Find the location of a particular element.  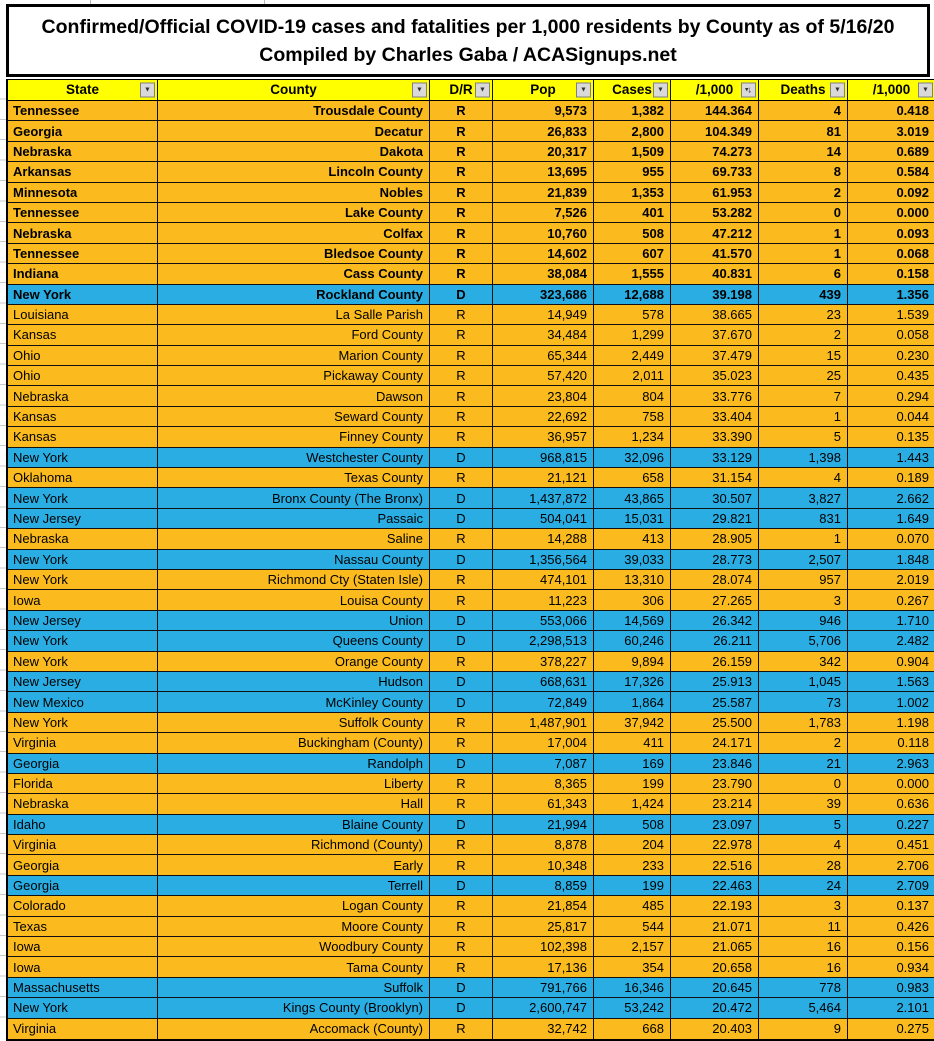

cell-cases: 955 is located at coordinates (632, 172).